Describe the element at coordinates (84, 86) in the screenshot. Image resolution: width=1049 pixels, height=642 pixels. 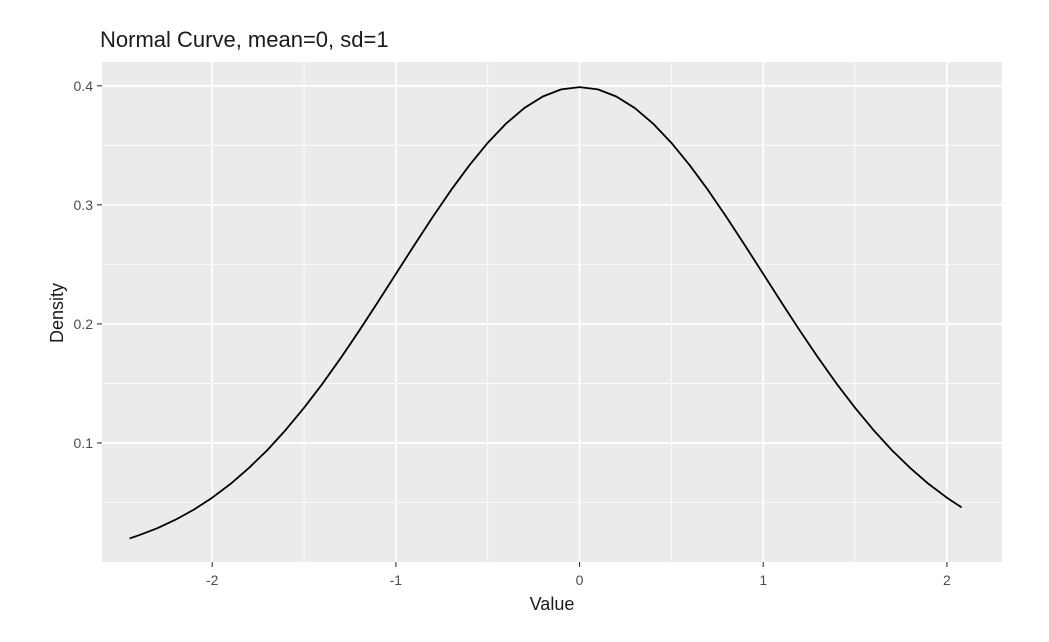
I see `y-tick-label: 0.4` at that location.